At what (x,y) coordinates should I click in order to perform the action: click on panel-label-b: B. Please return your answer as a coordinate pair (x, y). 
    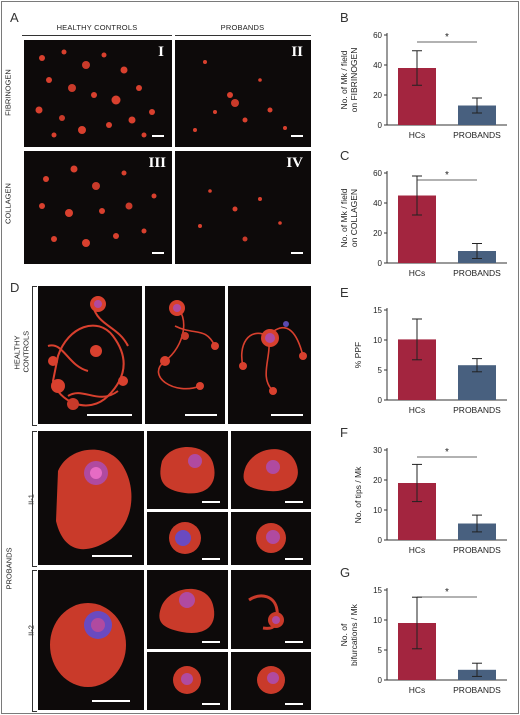
    Looking at the image, I should click on (344, 17).